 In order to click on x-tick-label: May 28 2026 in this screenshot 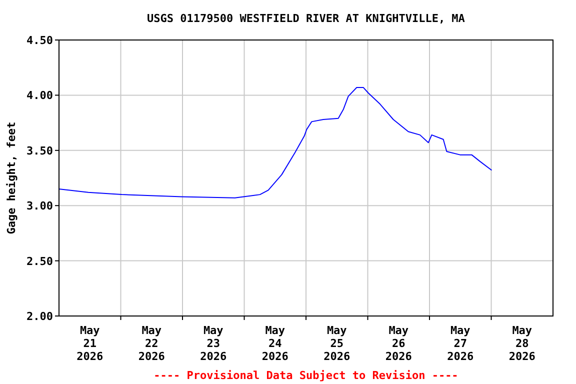, I will do `click(522, 343)`.